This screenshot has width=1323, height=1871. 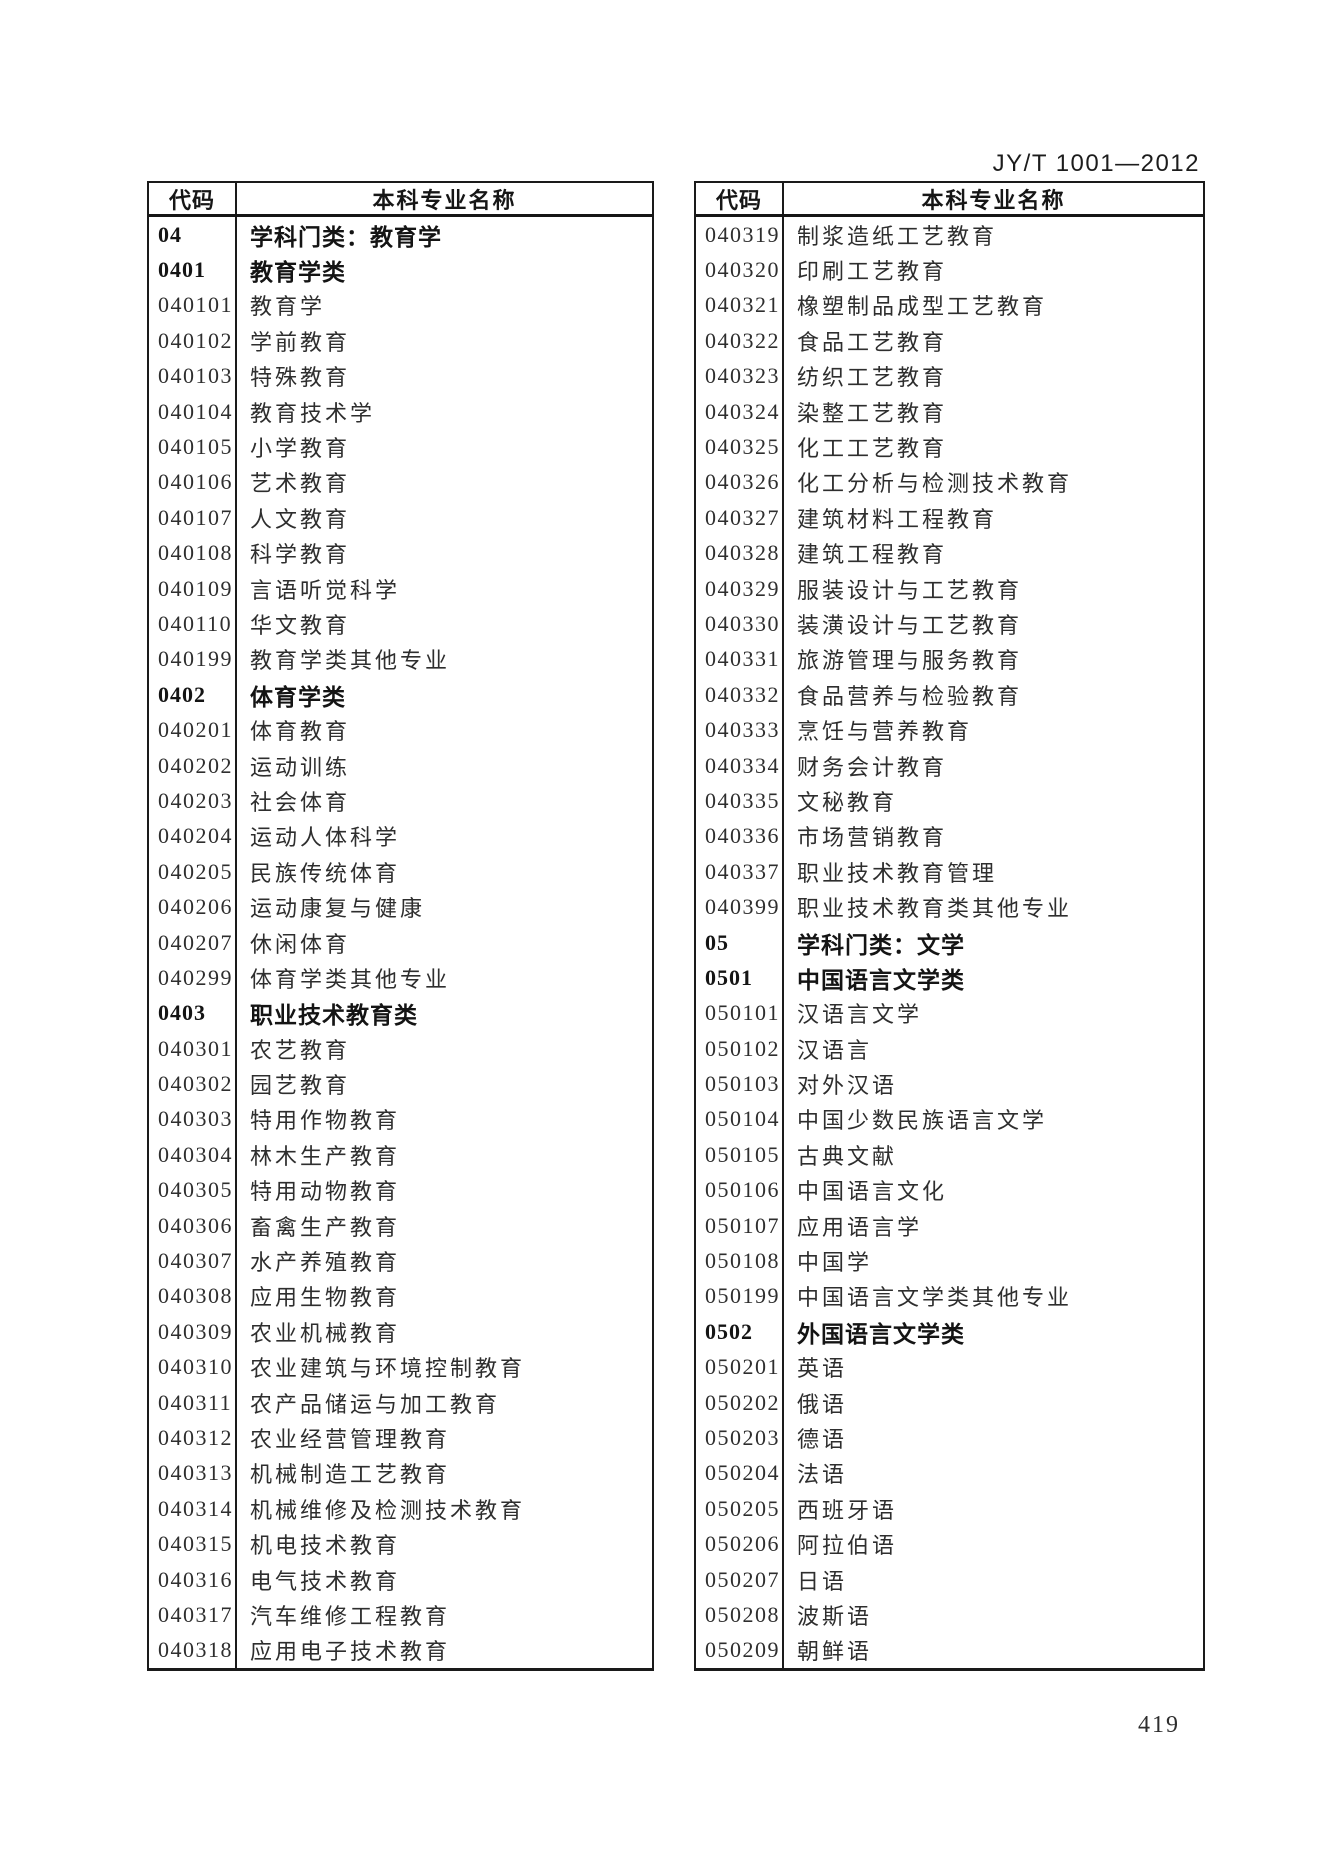 I want to click on table-row: 040319 制浆造纸工艺教育, so click(x=949, y=235).